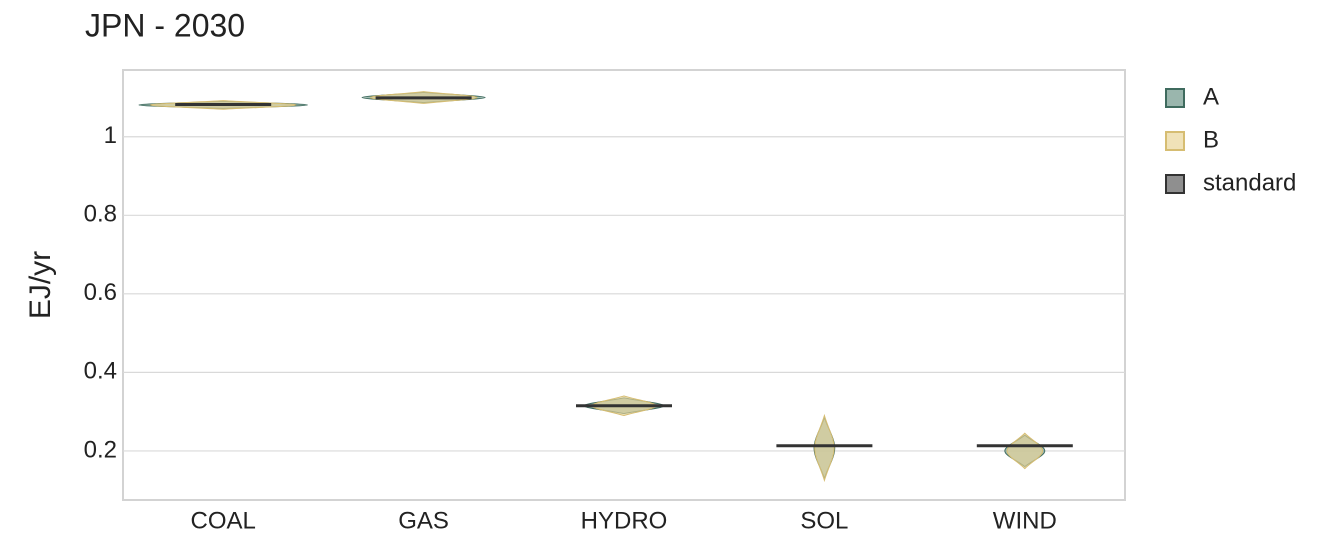 The image size is (1332, 541). Describe the element at coordinates (100, 371) in the screenshot. I see `y-tick-label: 0.4` at that location.